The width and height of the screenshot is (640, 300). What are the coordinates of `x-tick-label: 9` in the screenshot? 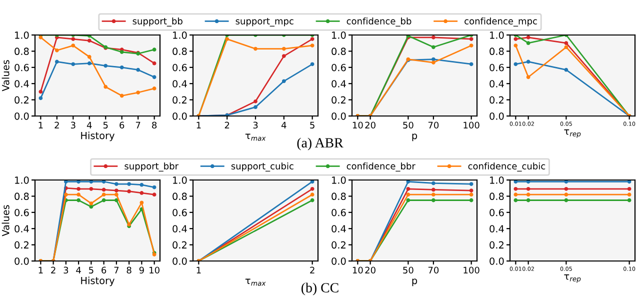 It's located at (141, 270).